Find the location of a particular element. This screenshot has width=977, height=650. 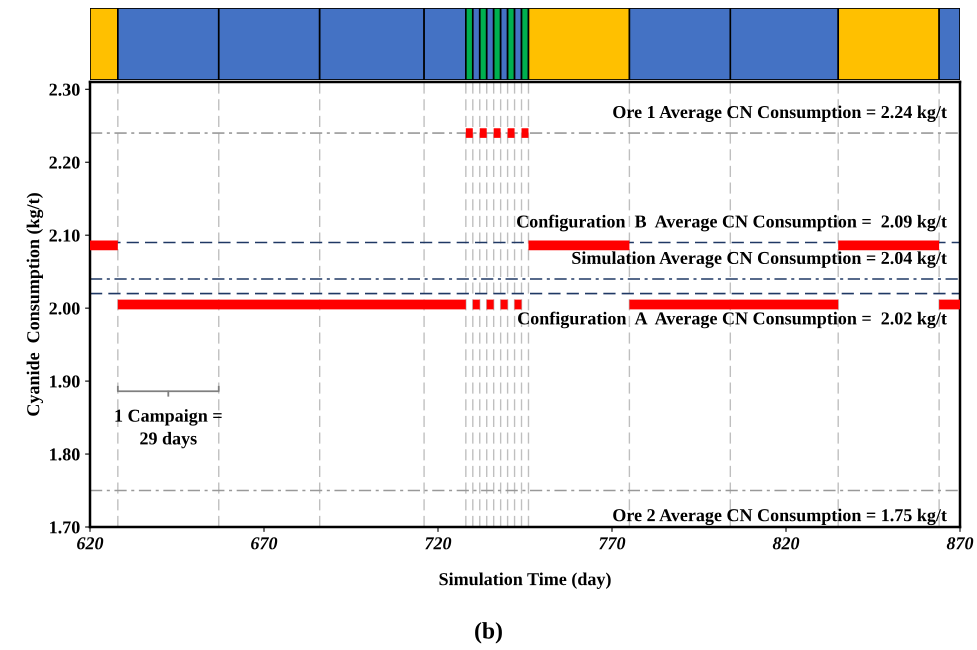

x-axis-title: Simulation Time (day) is located at coordinates (525, 580).